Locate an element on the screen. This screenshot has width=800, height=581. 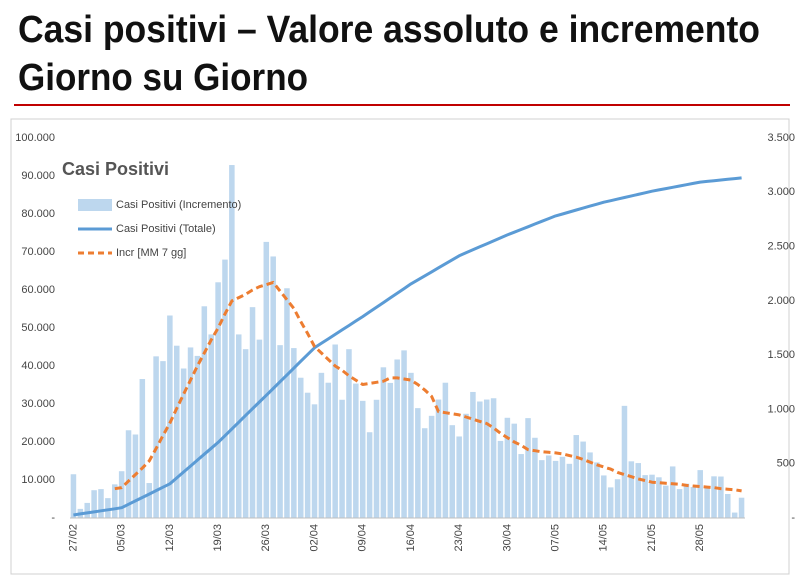
x-tick-label: 27/02 is located at coordinates (73, 538).